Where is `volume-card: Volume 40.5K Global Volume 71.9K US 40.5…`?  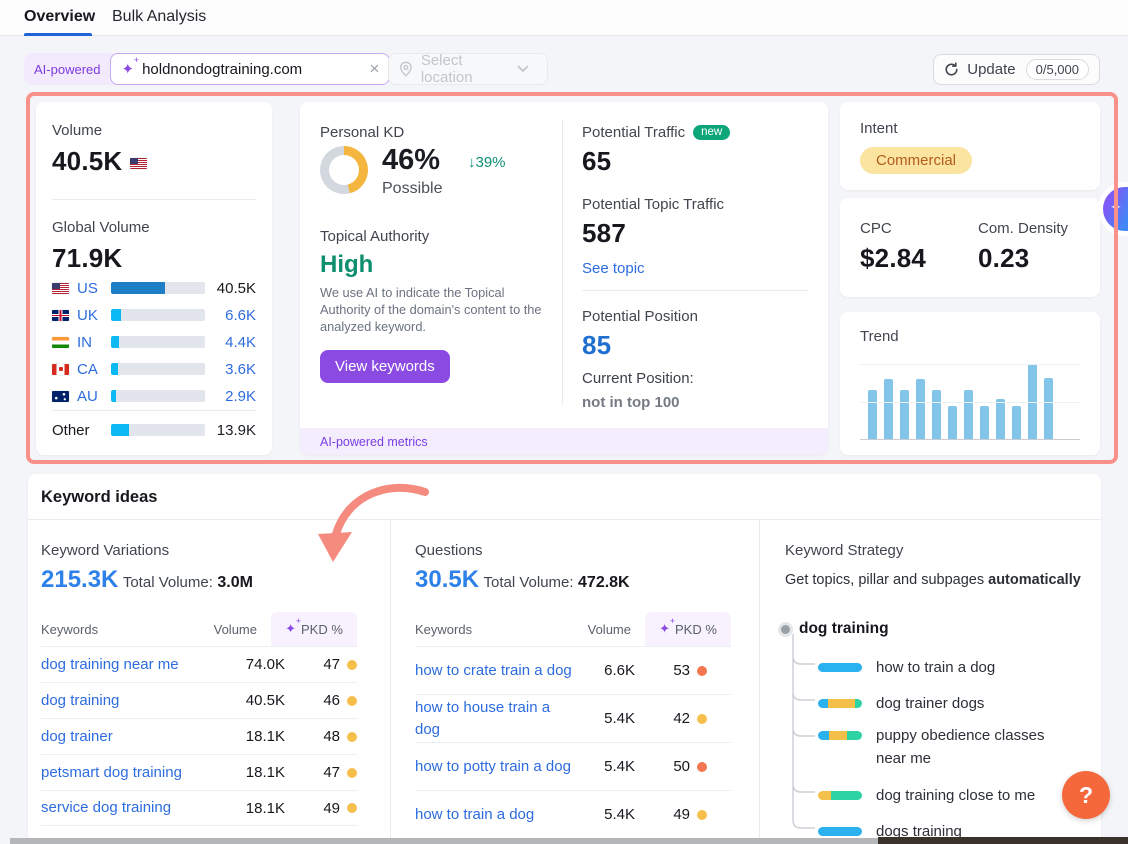
volume-card: Volume 40.5K Global Volume 71.9K US 40.5… is located at coordinates (154, 278).